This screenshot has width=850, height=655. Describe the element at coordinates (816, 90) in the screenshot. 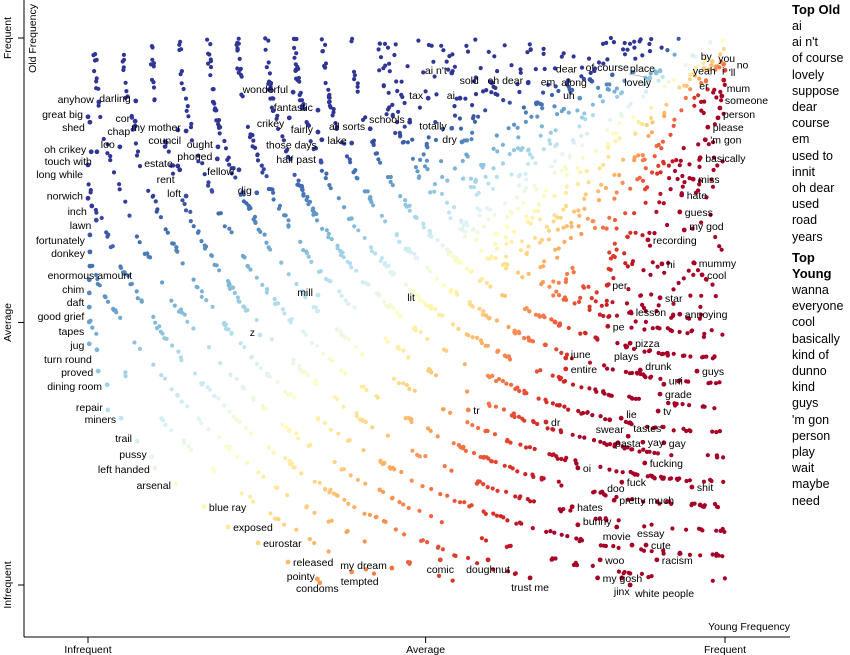

I see `top-old-item: suppose` at that location.